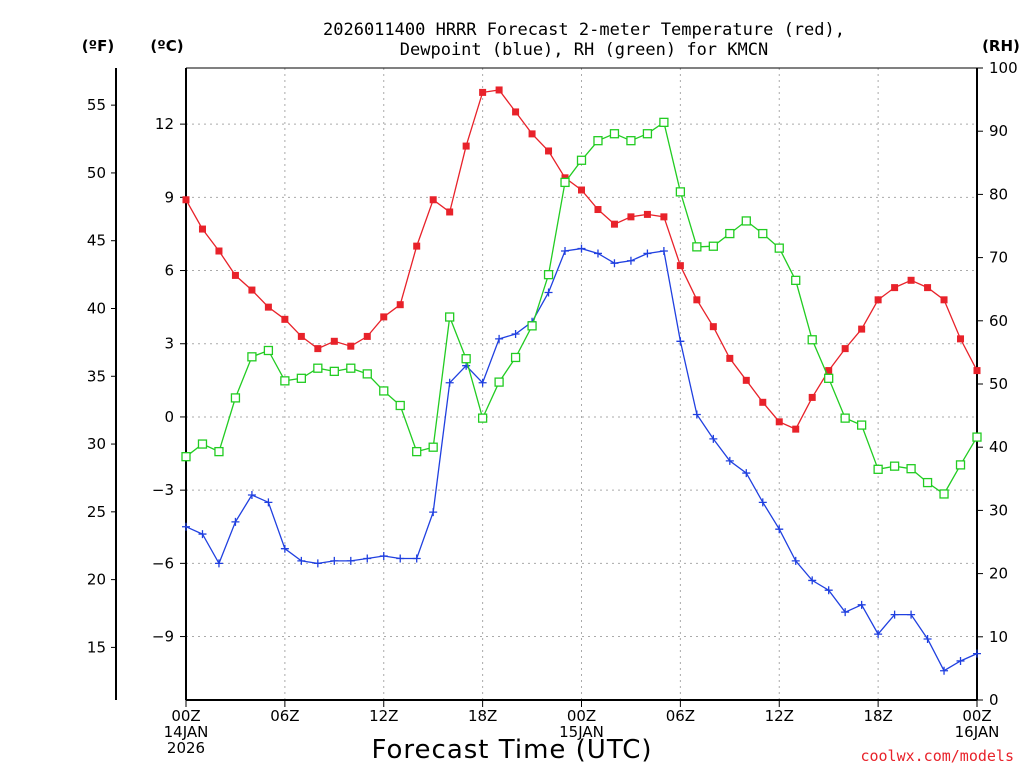  I want to click on celsius-tick-label: −6, so click(163, 563).